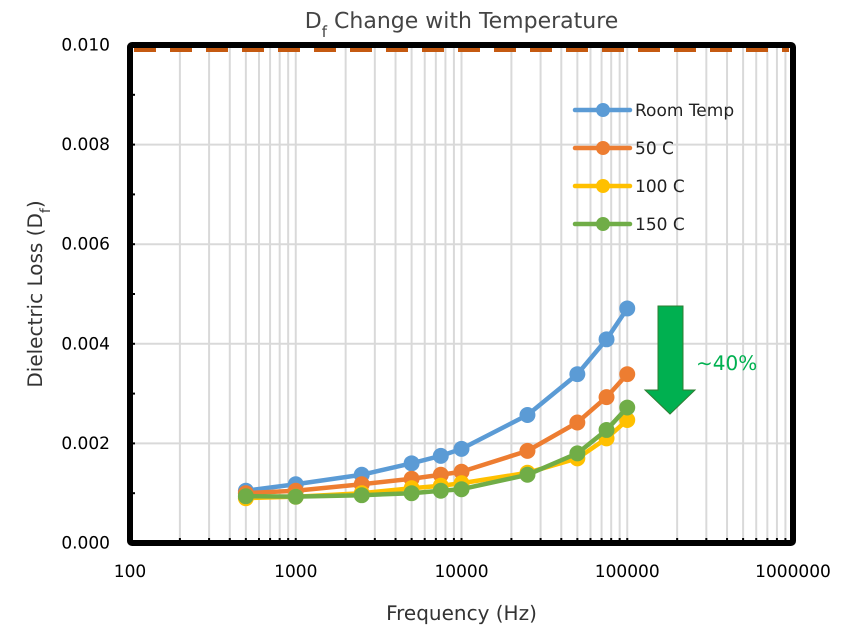  What do you see at coordinates (296, 572) in the screenshot?
I see `x-tick-label: 1000` at bounding box center [296, 572].